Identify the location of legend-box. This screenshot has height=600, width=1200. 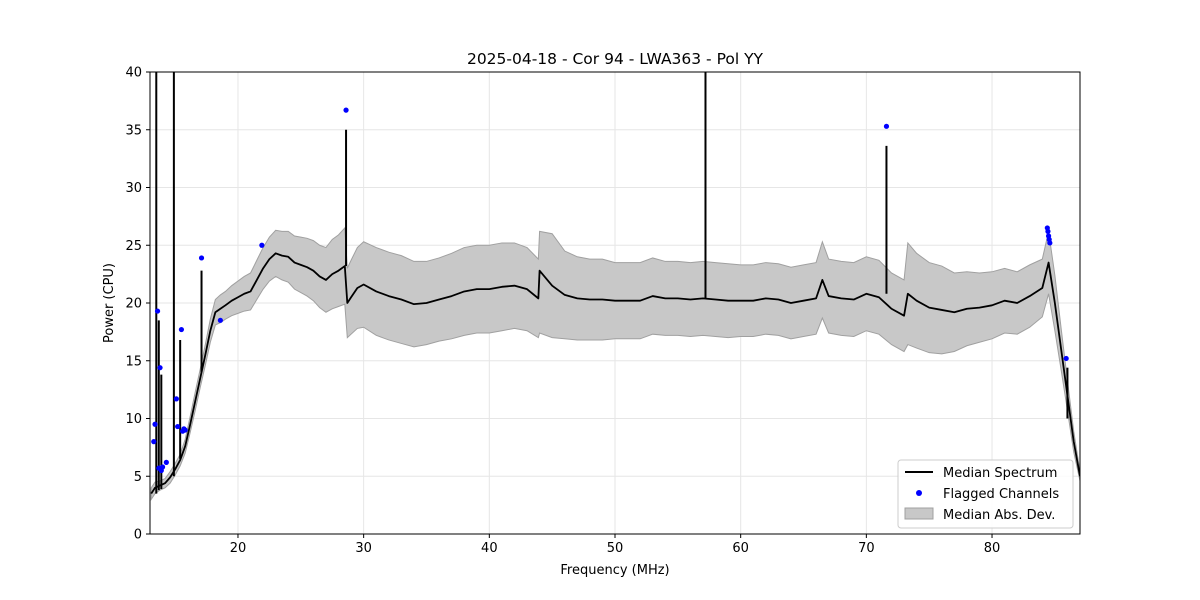
(985, 494).